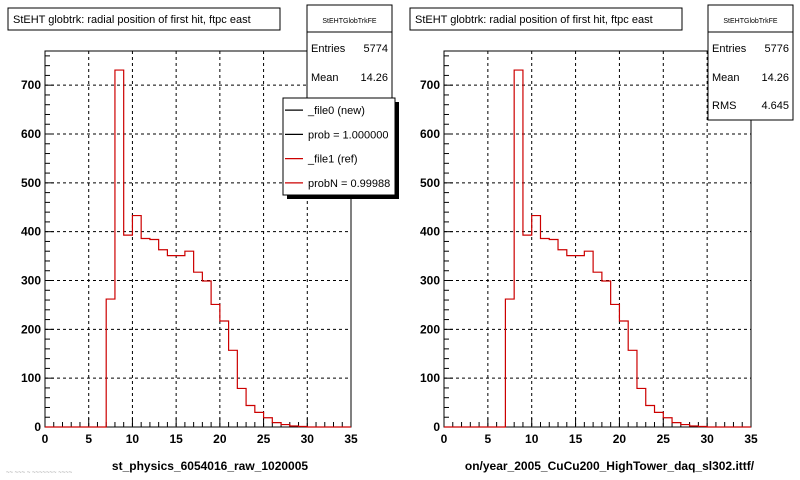 The image size is (800, 480). Describe the element at coordinates (777, 49) in the screenshot. I see `stats-value: 5776` at that location.